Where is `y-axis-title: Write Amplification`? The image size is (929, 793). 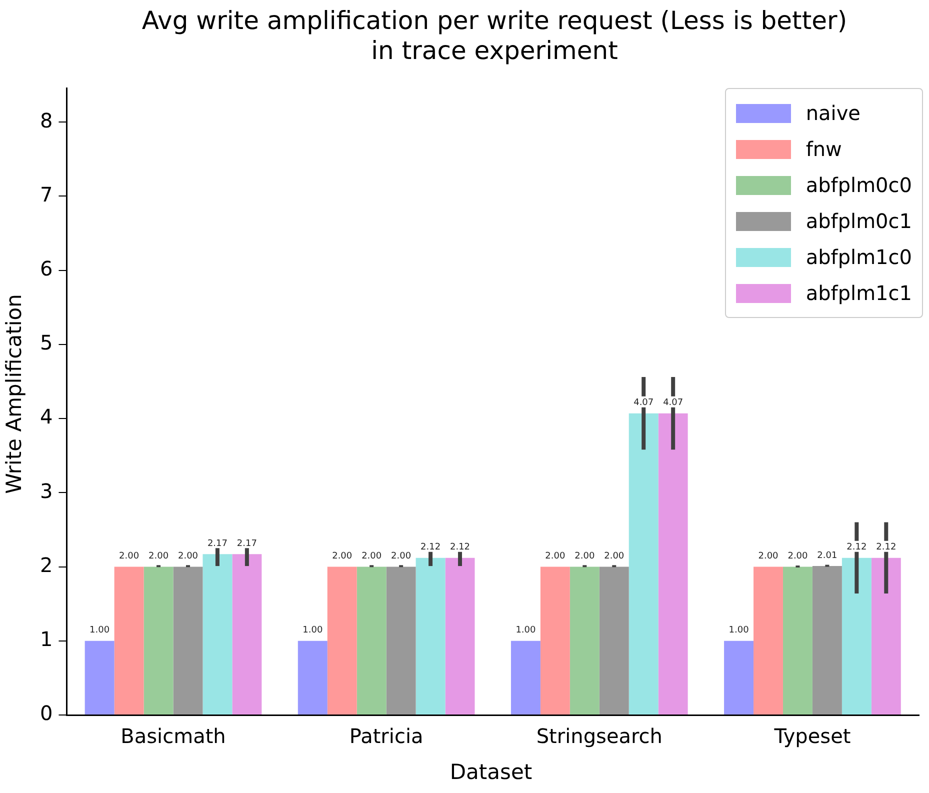 y-axis-title: Write Amplification is located at coordinates (14, 394).